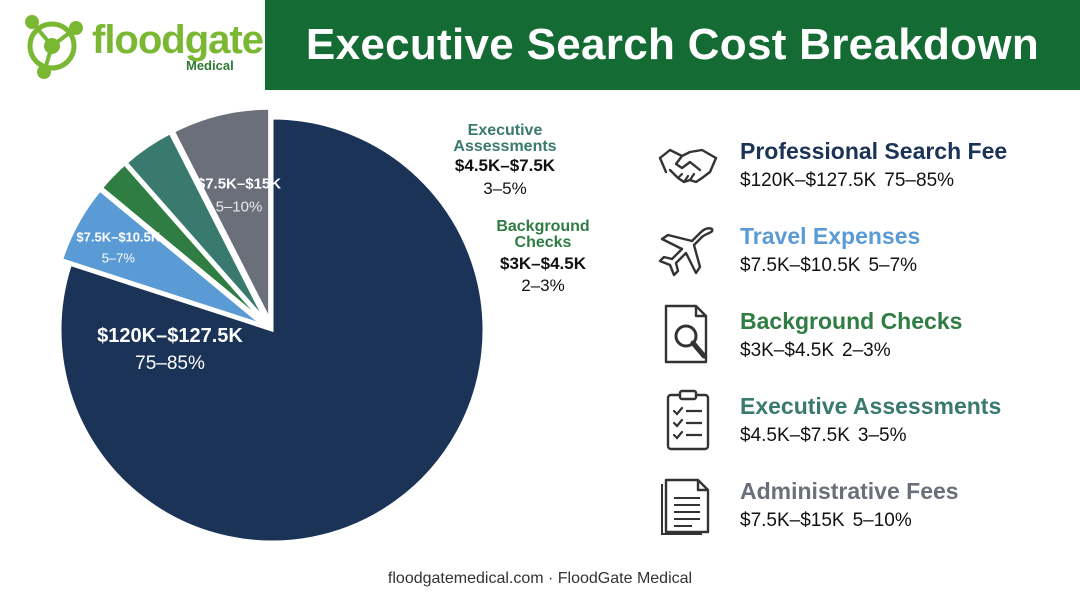 The height and width of the screenshot is (603, 1080). Describe the element at coordinates (688, 420) in the screenshot. I see `clipboard-checklist-icon` at that location.